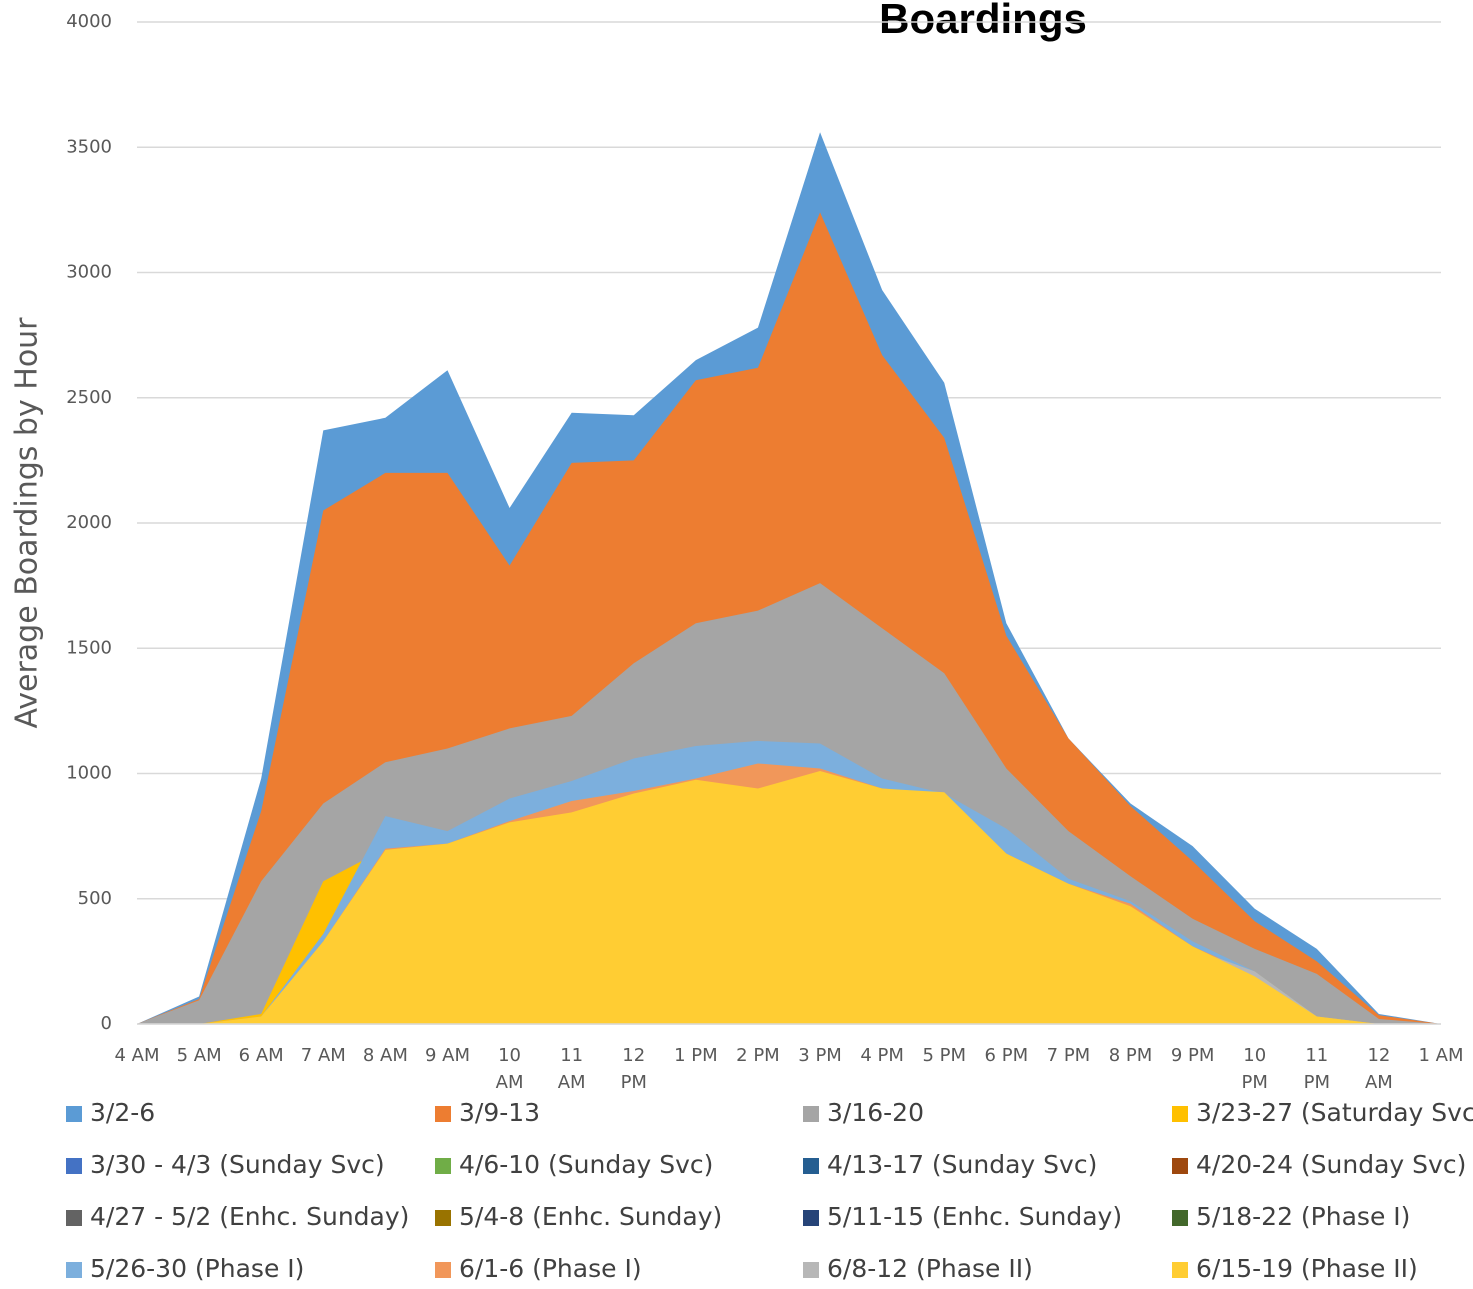 The width and height of the screenshot is (1473, 1289). What do you see at coordinates (550, 1268) in the screenshot?
I see `legend-label: 6/1-6 (Phase I)` at bounding box center [550, 1268].